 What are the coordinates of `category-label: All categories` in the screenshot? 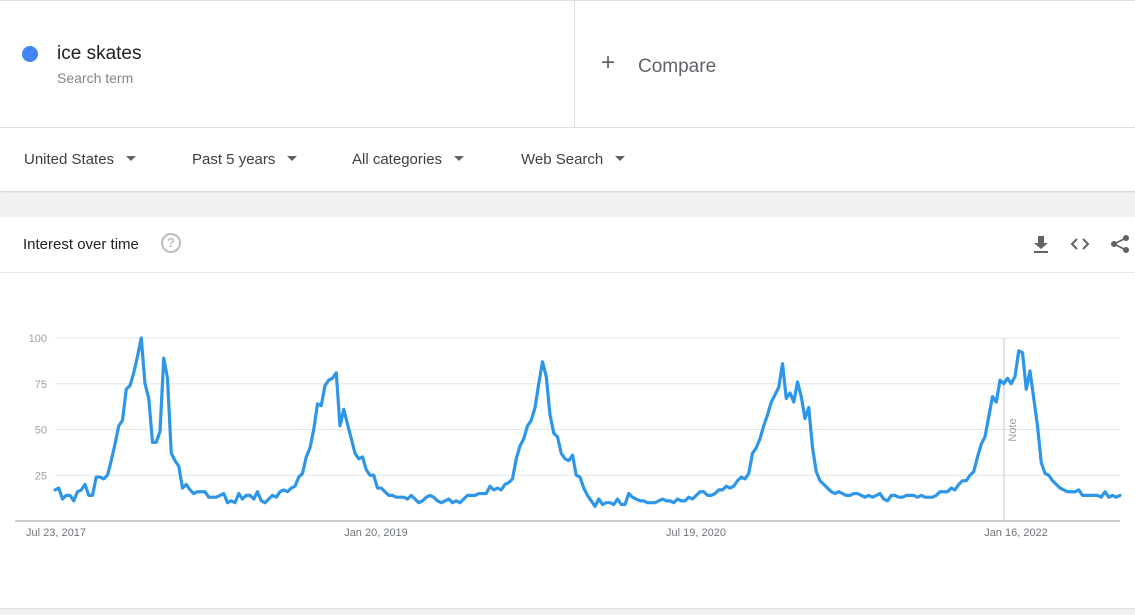 It's located at (397, 159).